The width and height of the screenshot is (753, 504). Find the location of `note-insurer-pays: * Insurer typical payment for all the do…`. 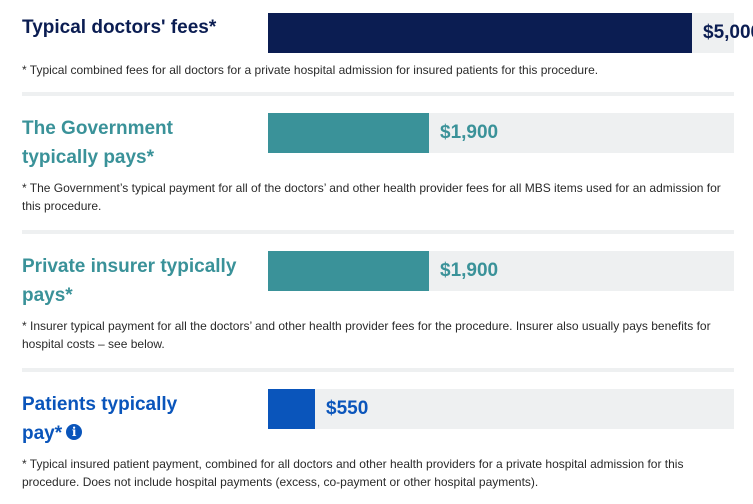

note-insurer-pays: * Insurer typical payment for all the do… is located at coordinates (366, 335).